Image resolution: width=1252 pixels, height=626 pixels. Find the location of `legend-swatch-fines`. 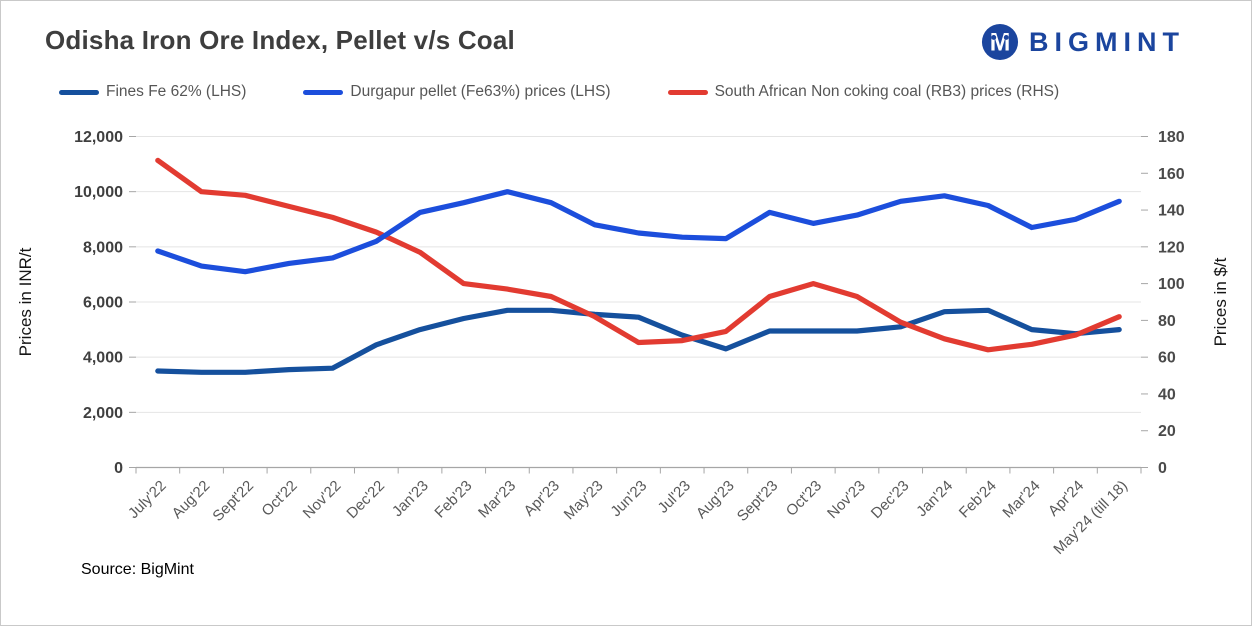

legend-swatch-fines is located at coordinates (79, 92).